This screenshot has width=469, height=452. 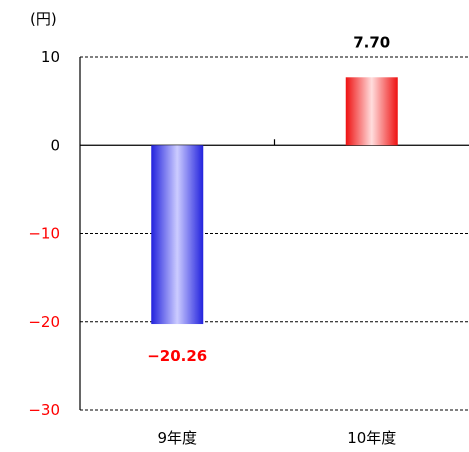 I want to click on y-tick-label: 10, so click(x=50, y=57).